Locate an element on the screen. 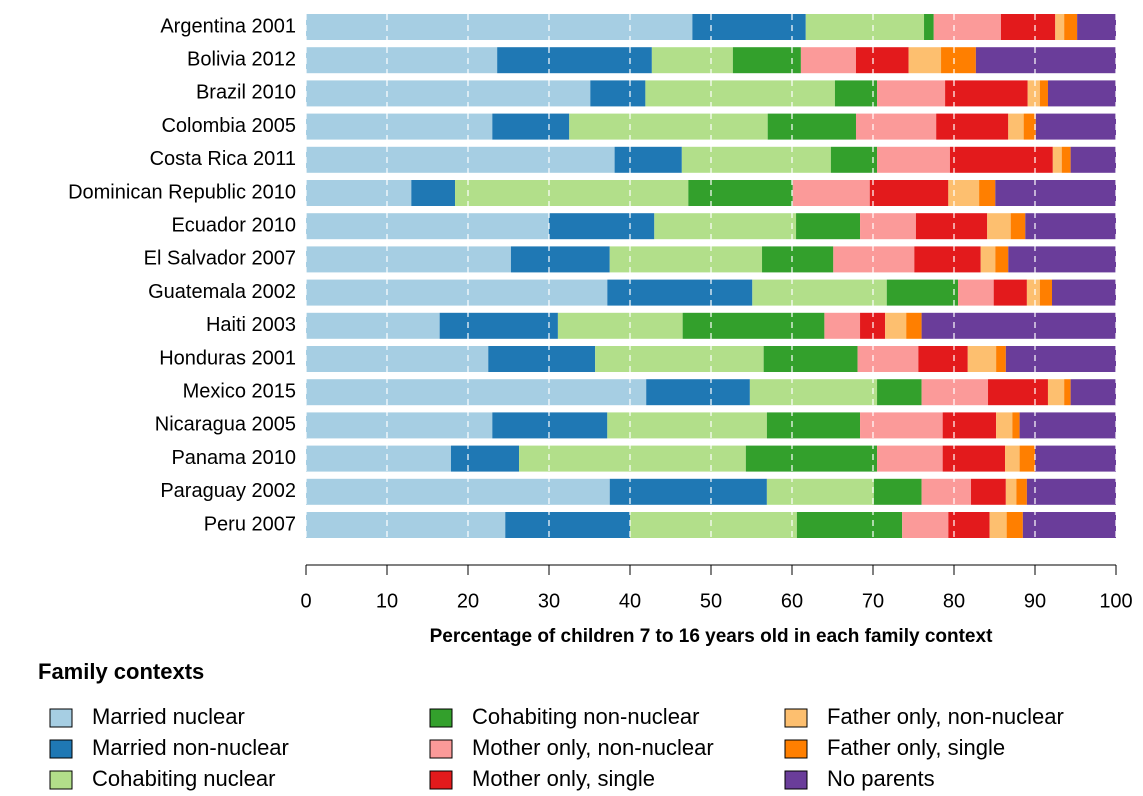 The height and width of the screenshot is (796, 1143). x-tick-label: 40 is located at coordinates (630, 601).